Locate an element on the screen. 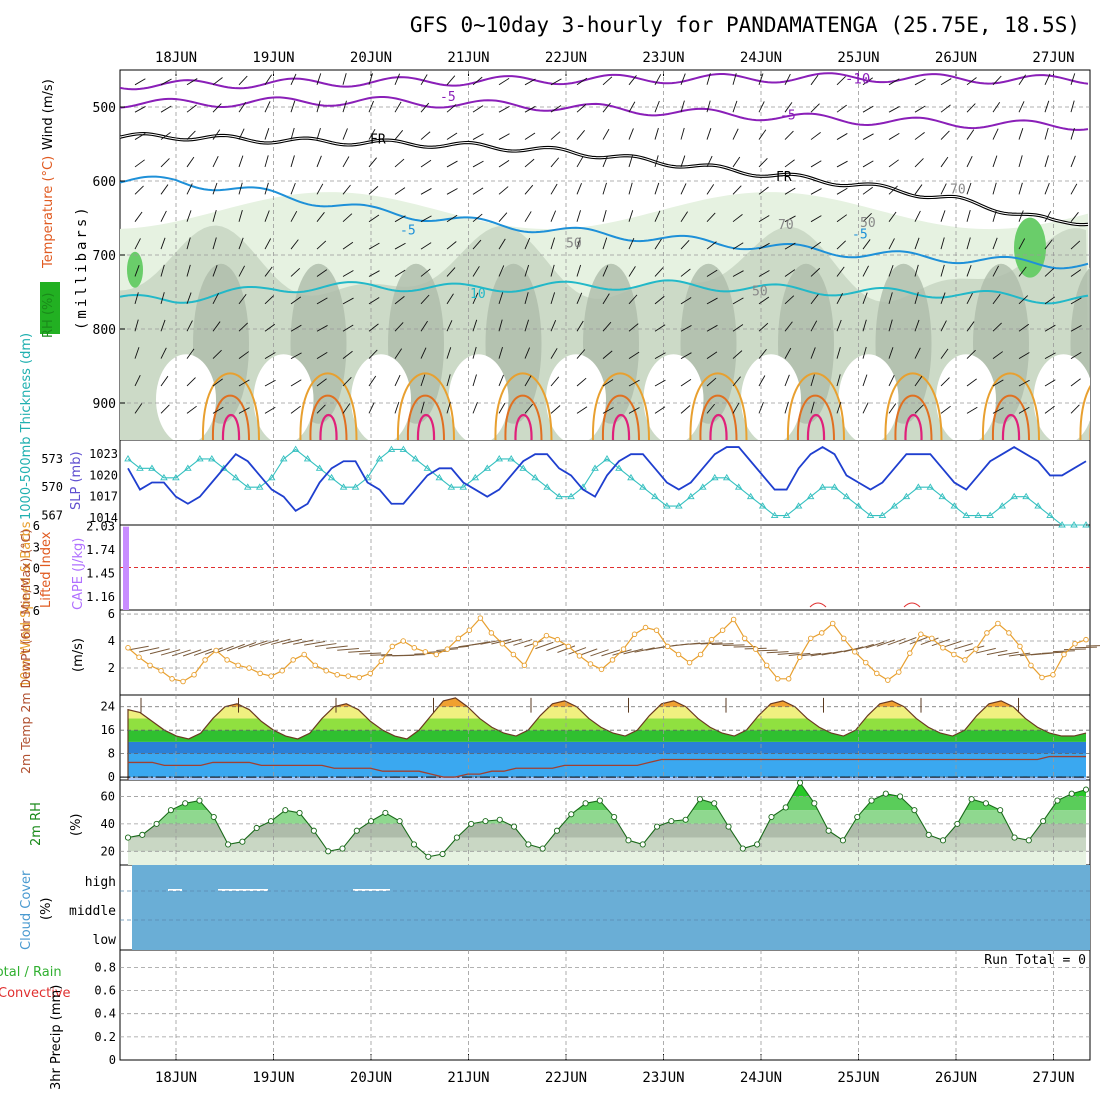  temp-ytick: 16 is located at coordinates (108, 730).